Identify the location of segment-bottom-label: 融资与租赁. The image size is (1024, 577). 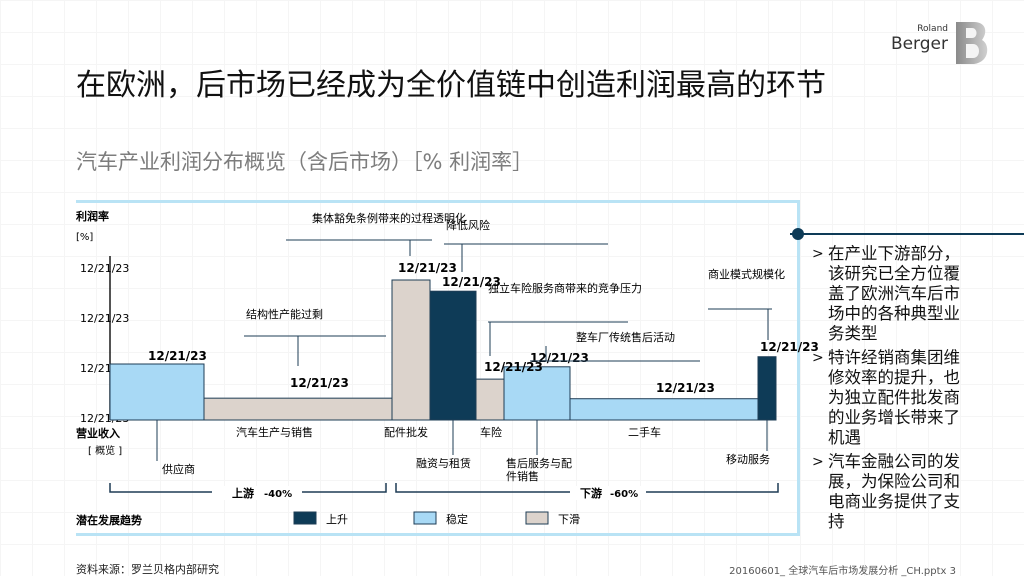
(443, 463).